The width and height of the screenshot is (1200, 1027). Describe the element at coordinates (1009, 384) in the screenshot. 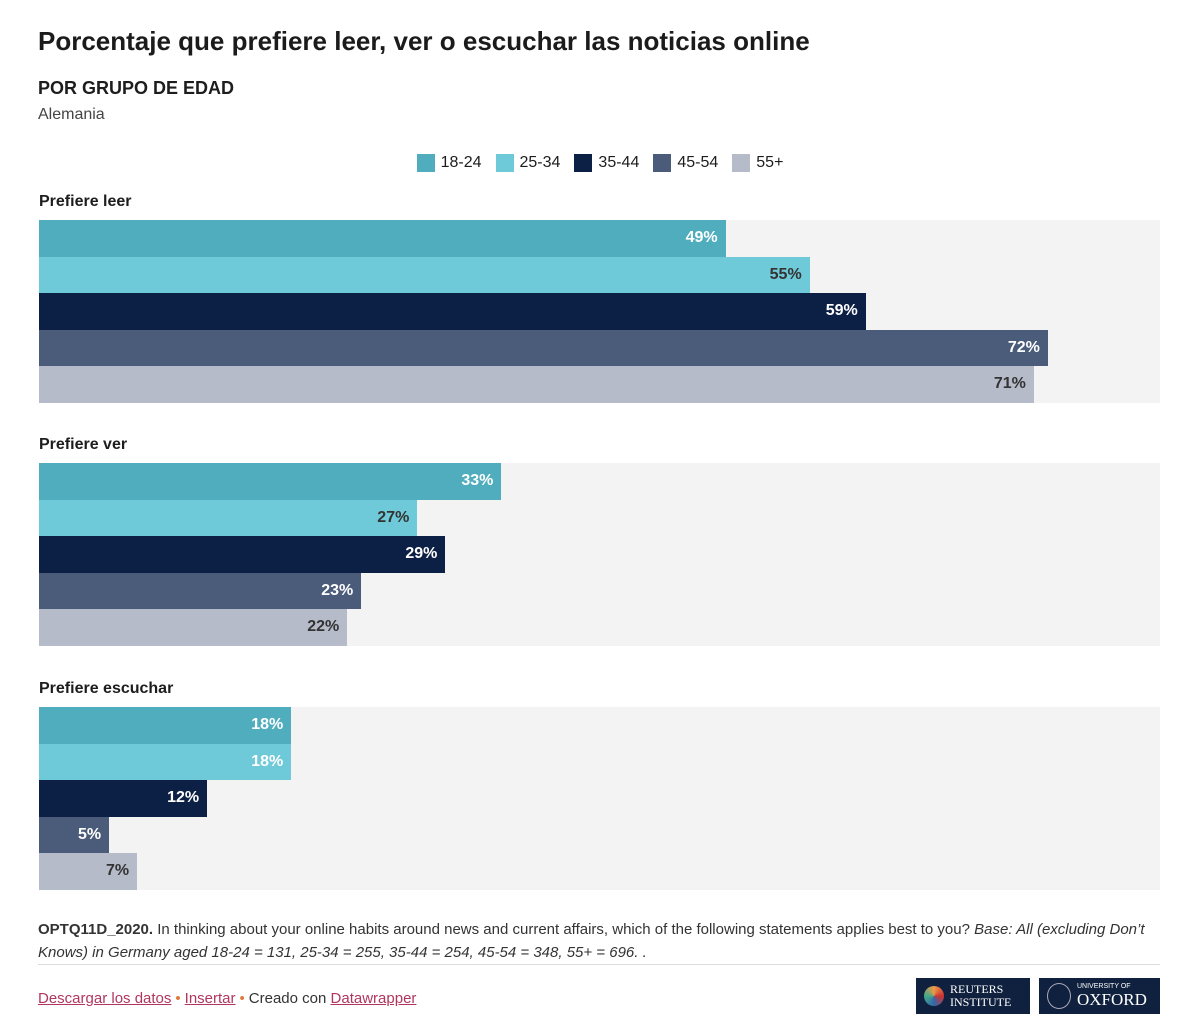

I see `data-label: 71%` at that location.